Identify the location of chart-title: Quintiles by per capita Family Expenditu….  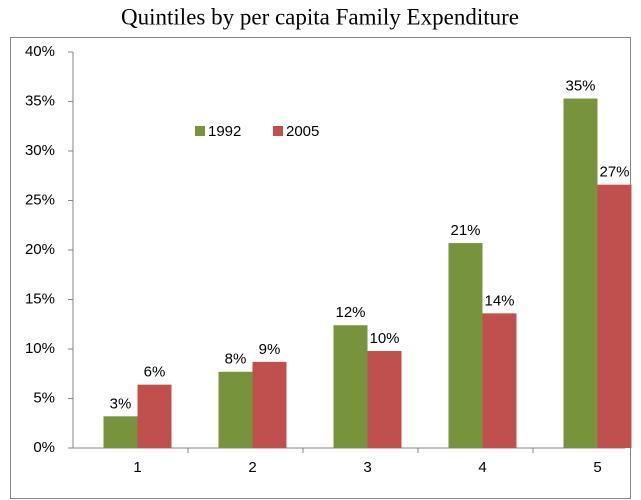
(320, 16).